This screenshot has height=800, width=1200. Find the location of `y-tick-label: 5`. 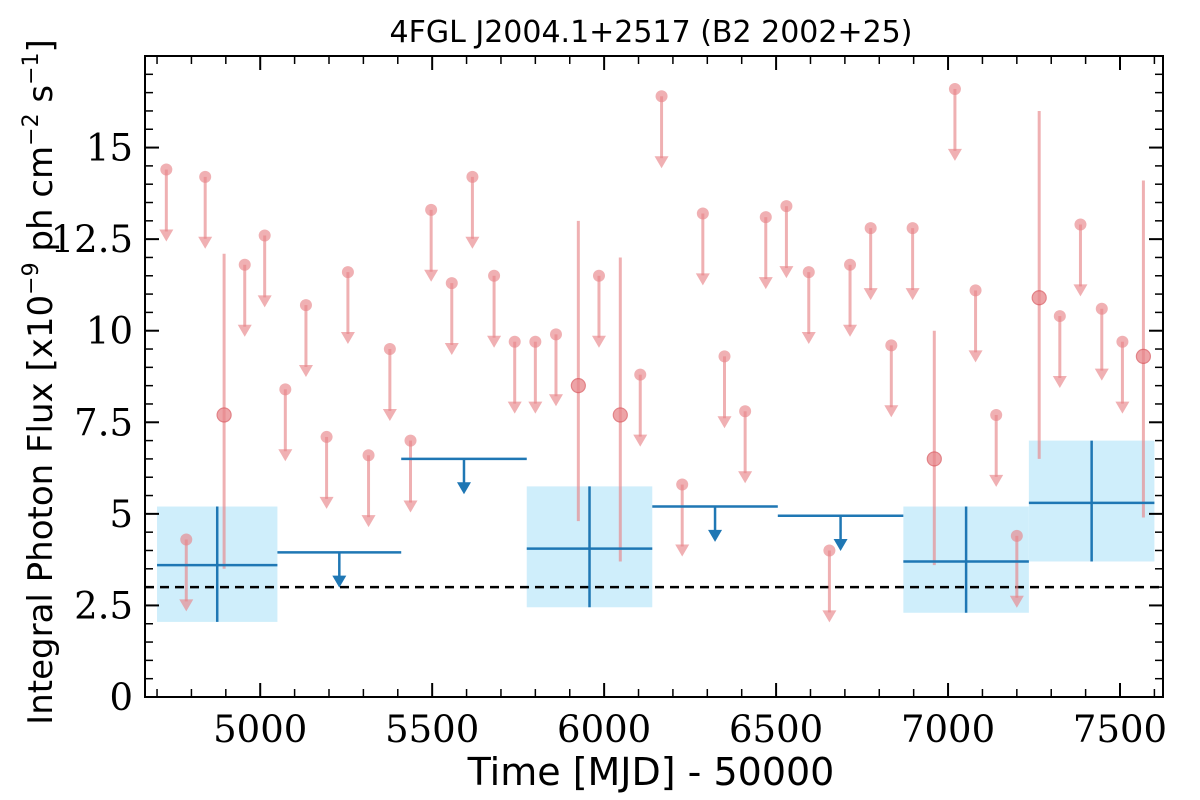

y-tick-label: 5 is located at coordinates (121, 514).